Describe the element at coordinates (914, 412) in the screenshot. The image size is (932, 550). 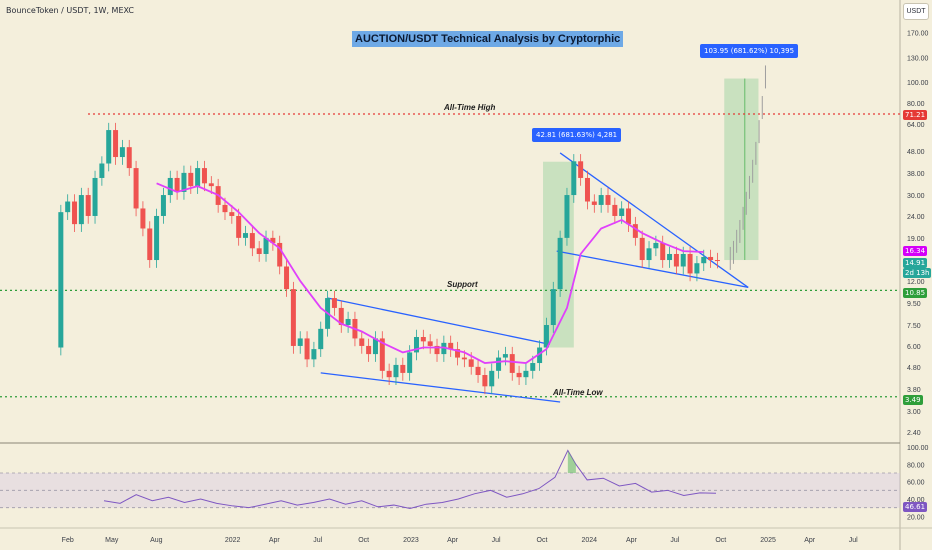
I see `y-tick-label: 3.00` at that location.